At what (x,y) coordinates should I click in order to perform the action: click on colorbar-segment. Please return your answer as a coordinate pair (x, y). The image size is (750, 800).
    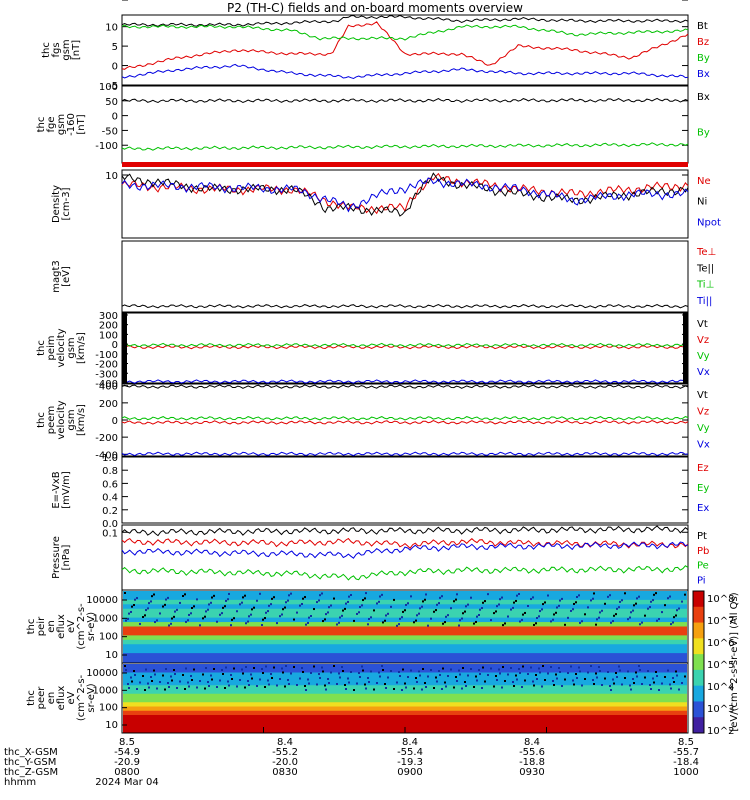
    Looking at the image, I should click on (698, 709).